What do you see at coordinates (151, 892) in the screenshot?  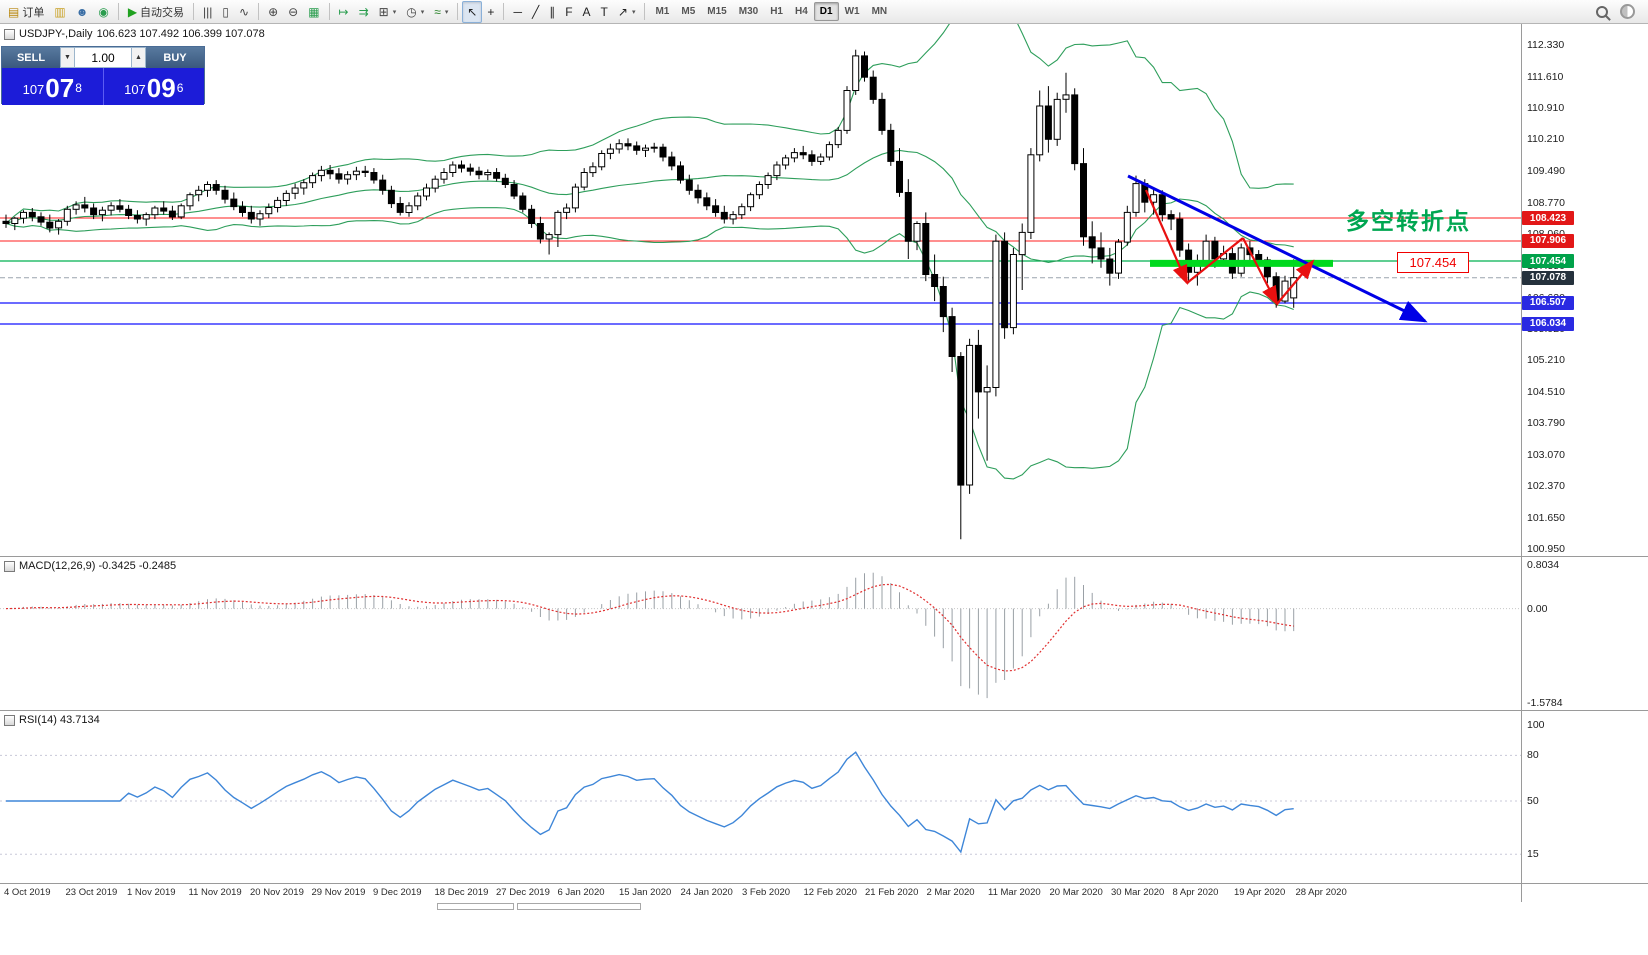 I see `date-label: 1 Nov 2019` at bounding box center [151, 892].